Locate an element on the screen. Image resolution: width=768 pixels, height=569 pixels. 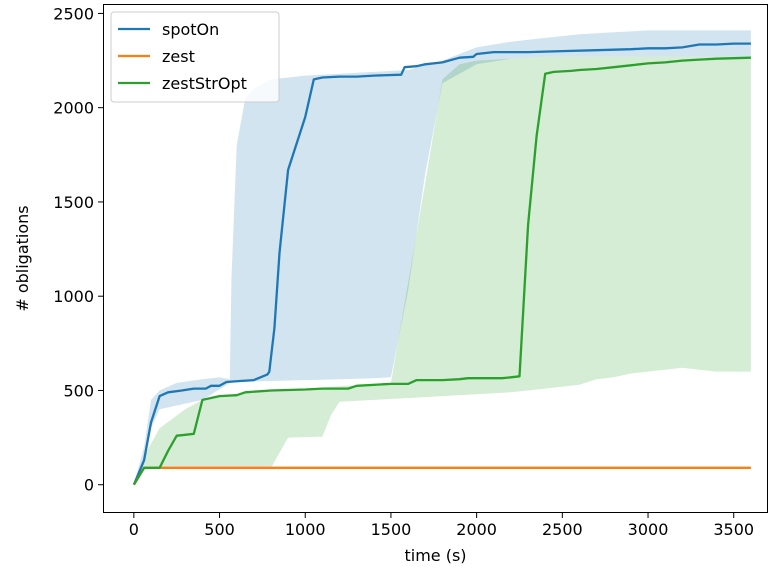
legend-label-zest: zest is located at coordinates (178, 56).